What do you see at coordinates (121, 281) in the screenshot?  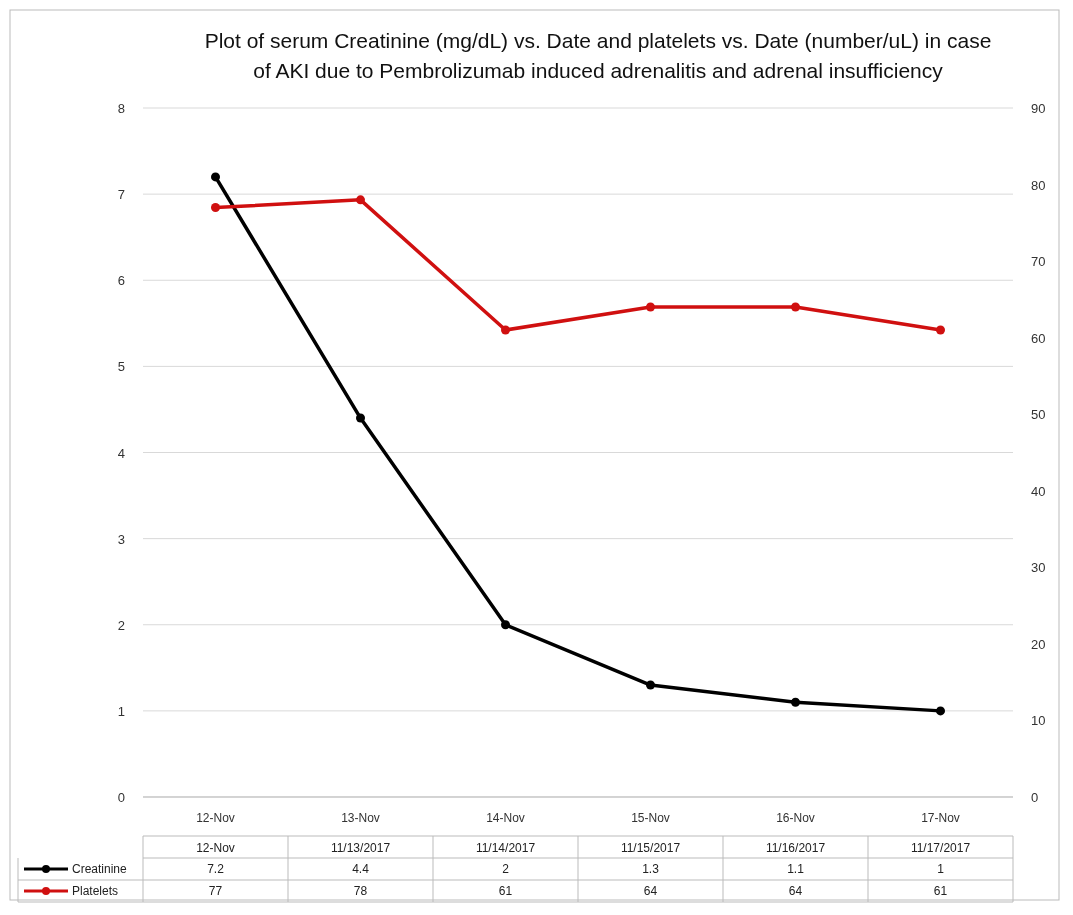 I see `y-tick-label: 6` at bounding box center [121, 281].